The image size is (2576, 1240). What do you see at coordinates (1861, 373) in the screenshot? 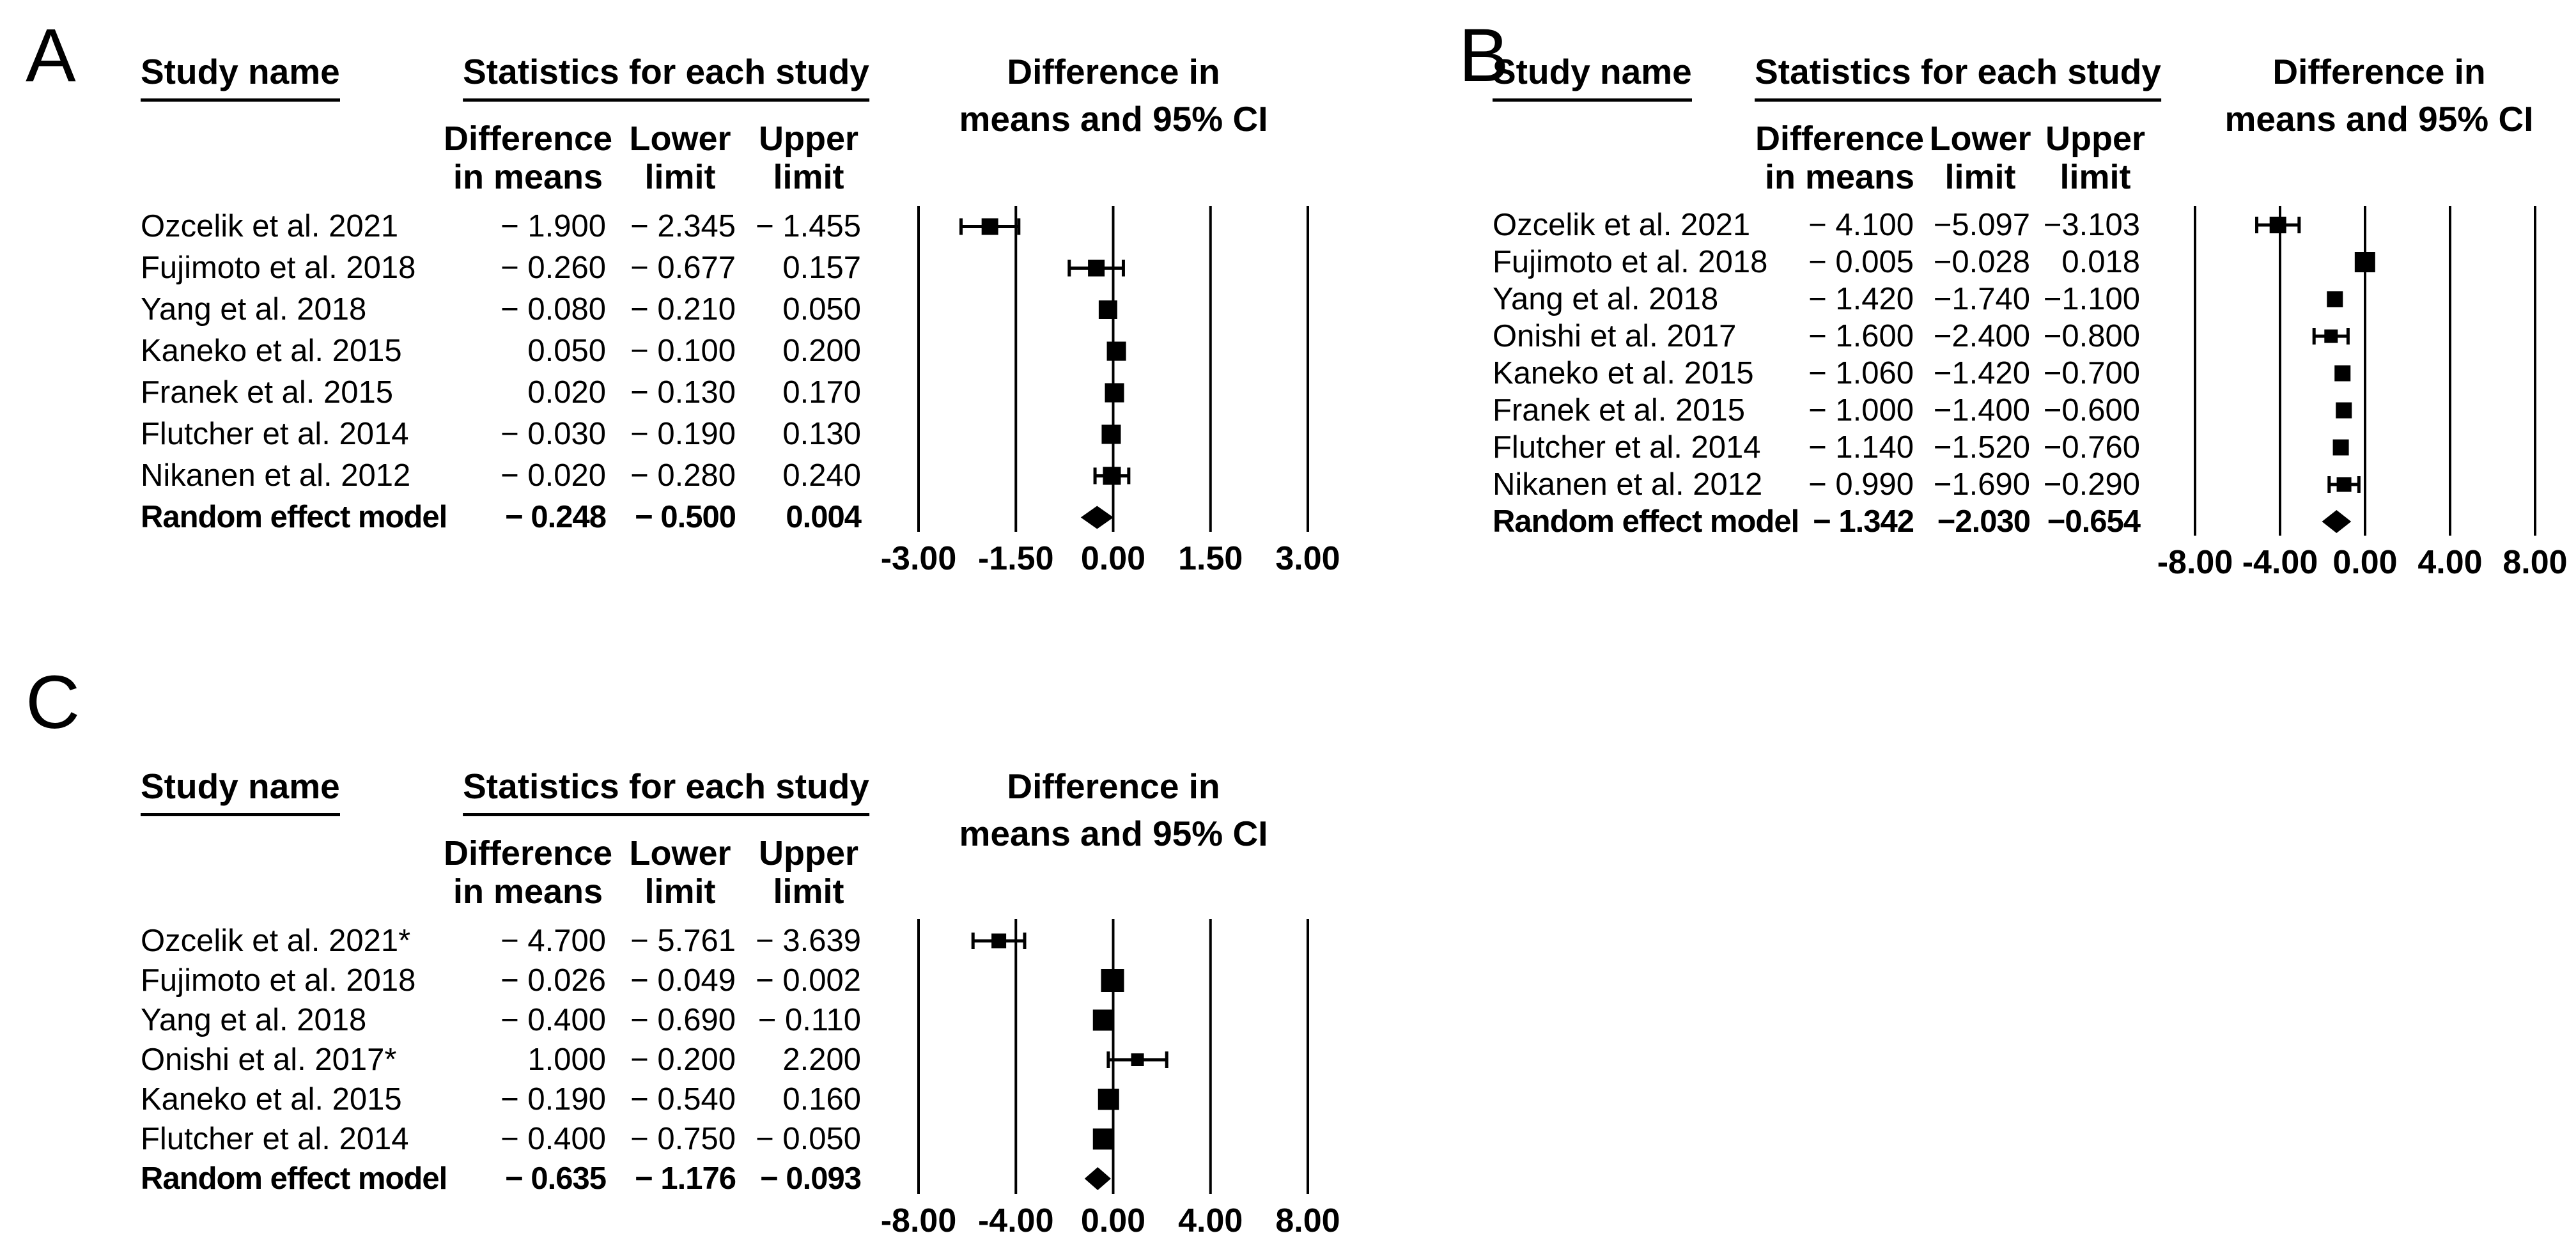
I see `diff-in-means-cell: − 1.060` at bounding box center [1861, 373].